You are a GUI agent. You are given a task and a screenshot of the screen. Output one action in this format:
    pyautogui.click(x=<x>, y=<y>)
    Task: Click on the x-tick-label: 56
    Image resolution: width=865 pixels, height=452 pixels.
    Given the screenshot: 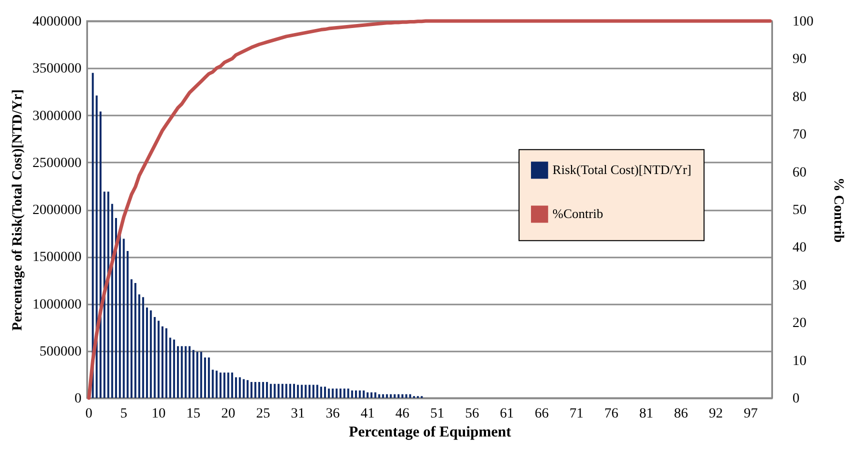 What is the action you would take?
    pyautogui.click(x=472, y=414)
    